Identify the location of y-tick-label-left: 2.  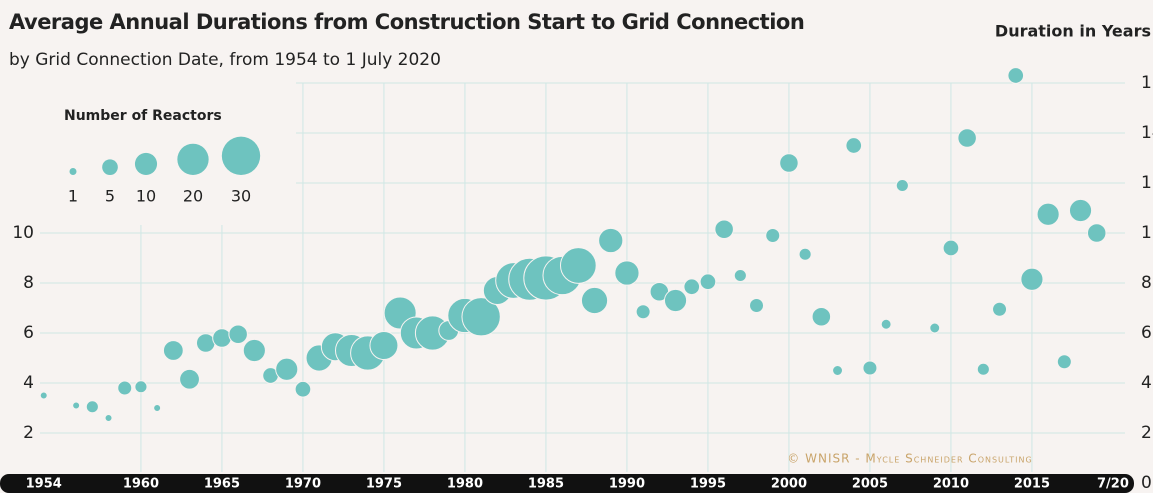
(28, 433).